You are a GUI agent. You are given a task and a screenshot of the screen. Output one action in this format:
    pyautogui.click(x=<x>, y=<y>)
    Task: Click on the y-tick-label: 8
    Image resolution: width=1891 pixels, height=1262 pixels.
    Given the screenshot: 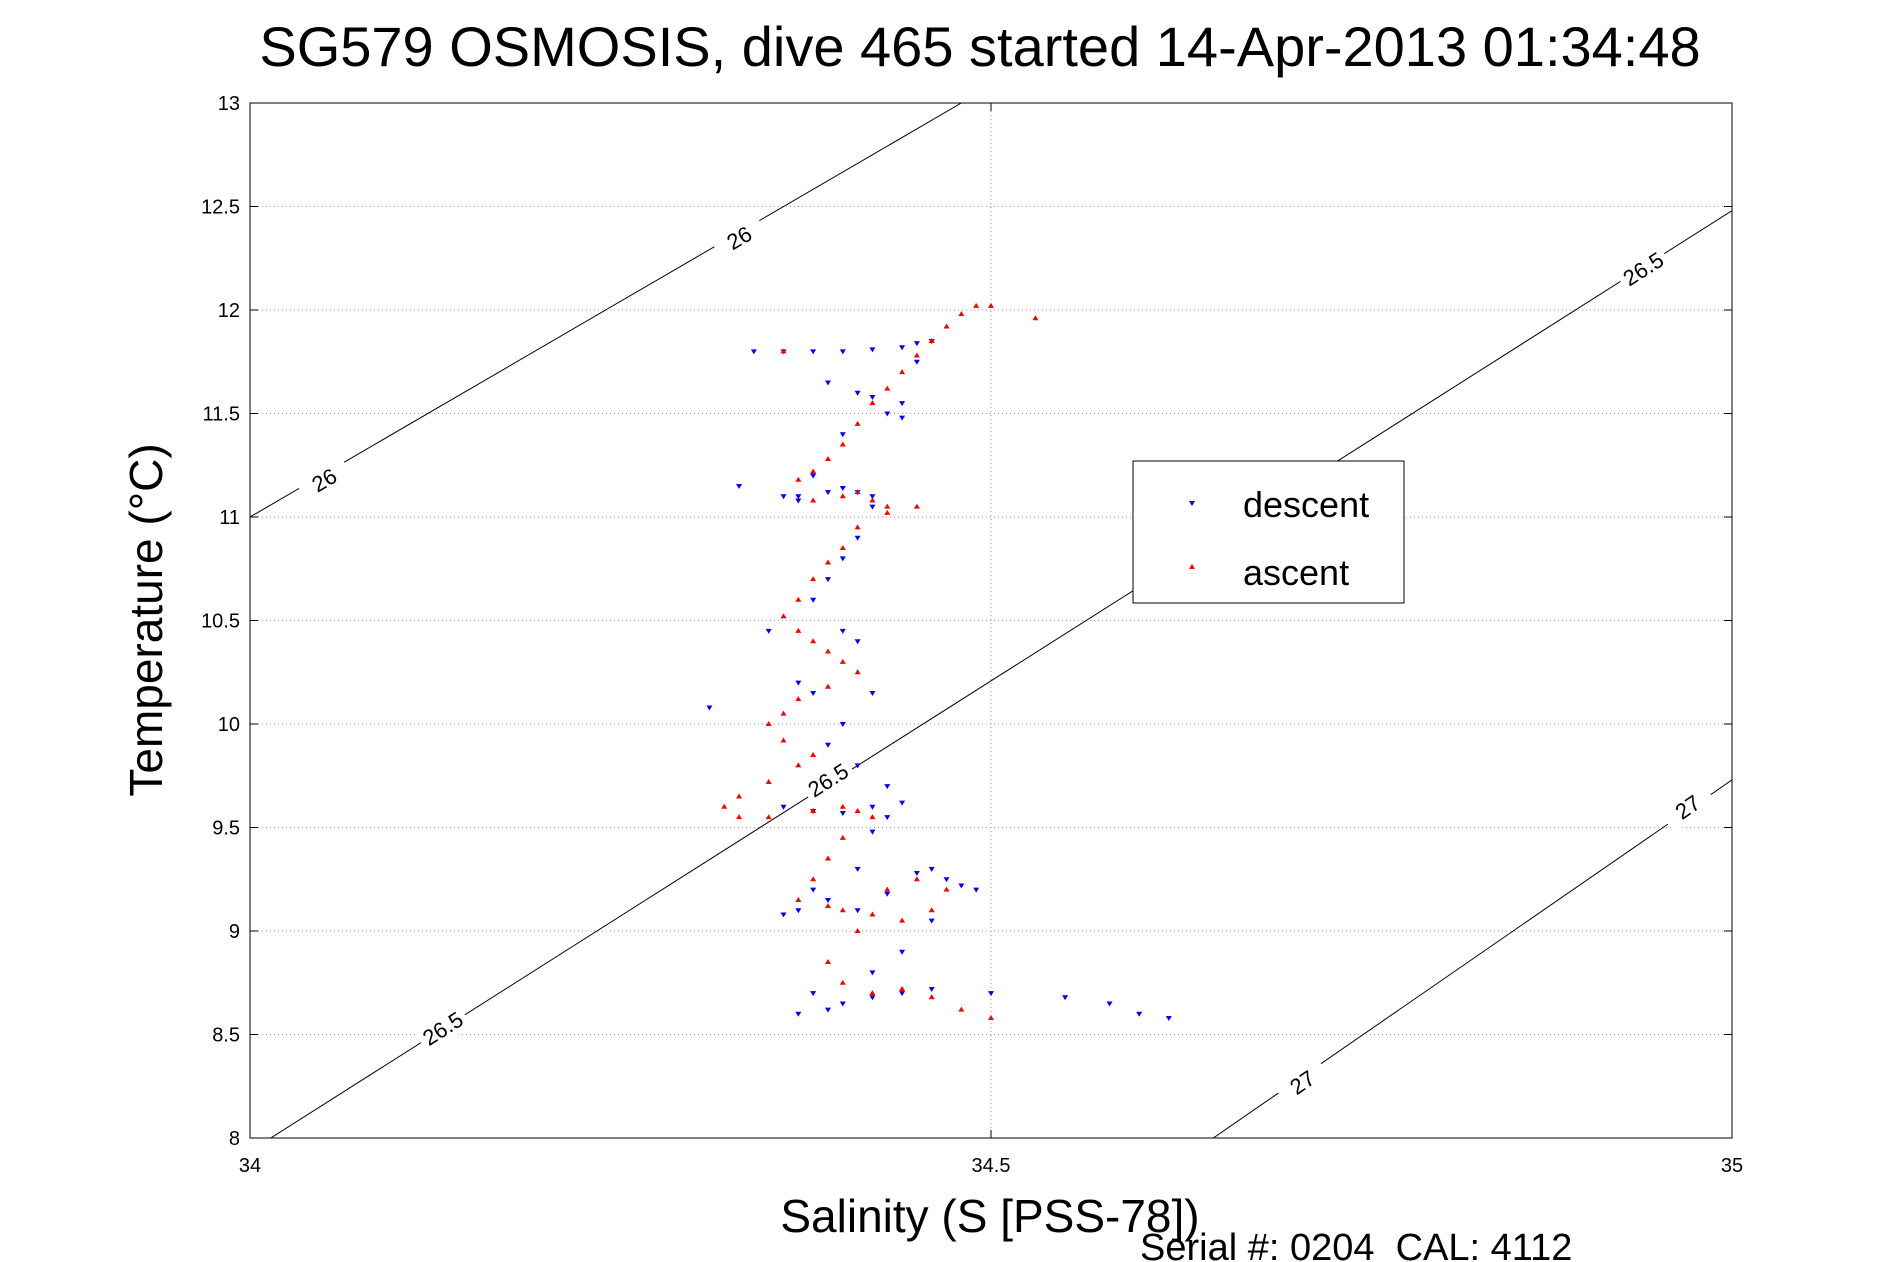 What is the action you would take?
    pyautogui.click(x=234, y=1139)
    